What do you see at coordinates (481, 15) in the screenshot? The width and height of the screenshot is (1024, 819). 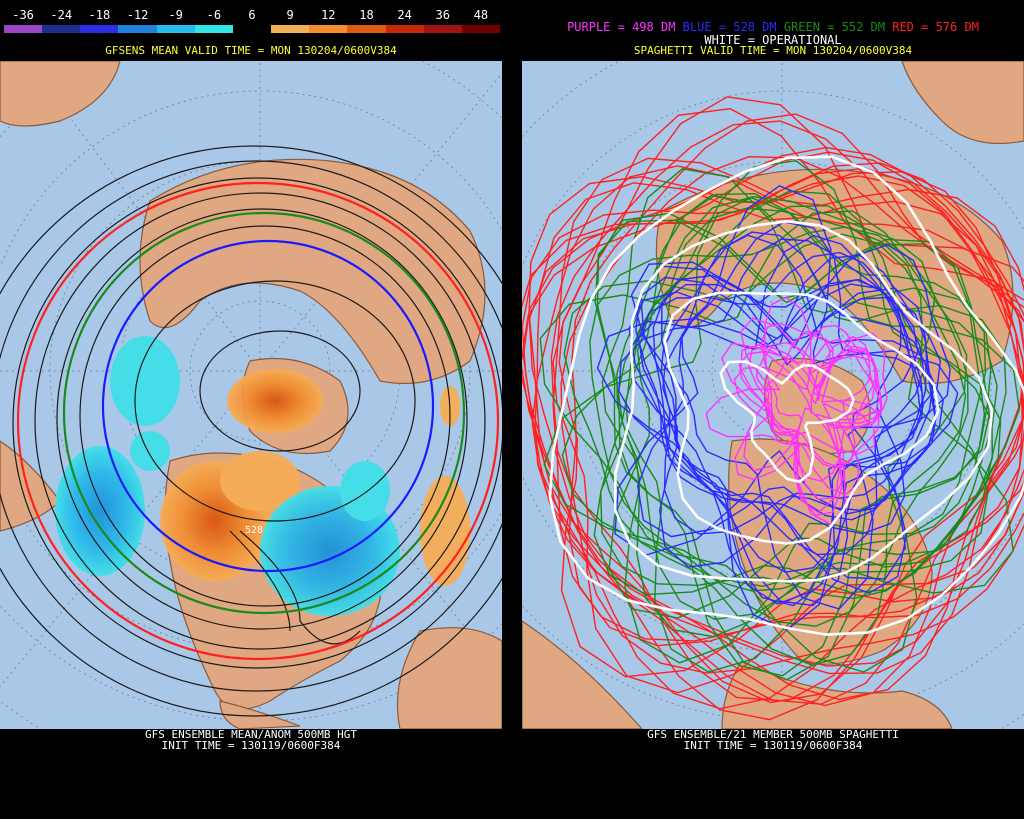 I see `colorbar-tick-label: 48` at bounding box center [481, 15].